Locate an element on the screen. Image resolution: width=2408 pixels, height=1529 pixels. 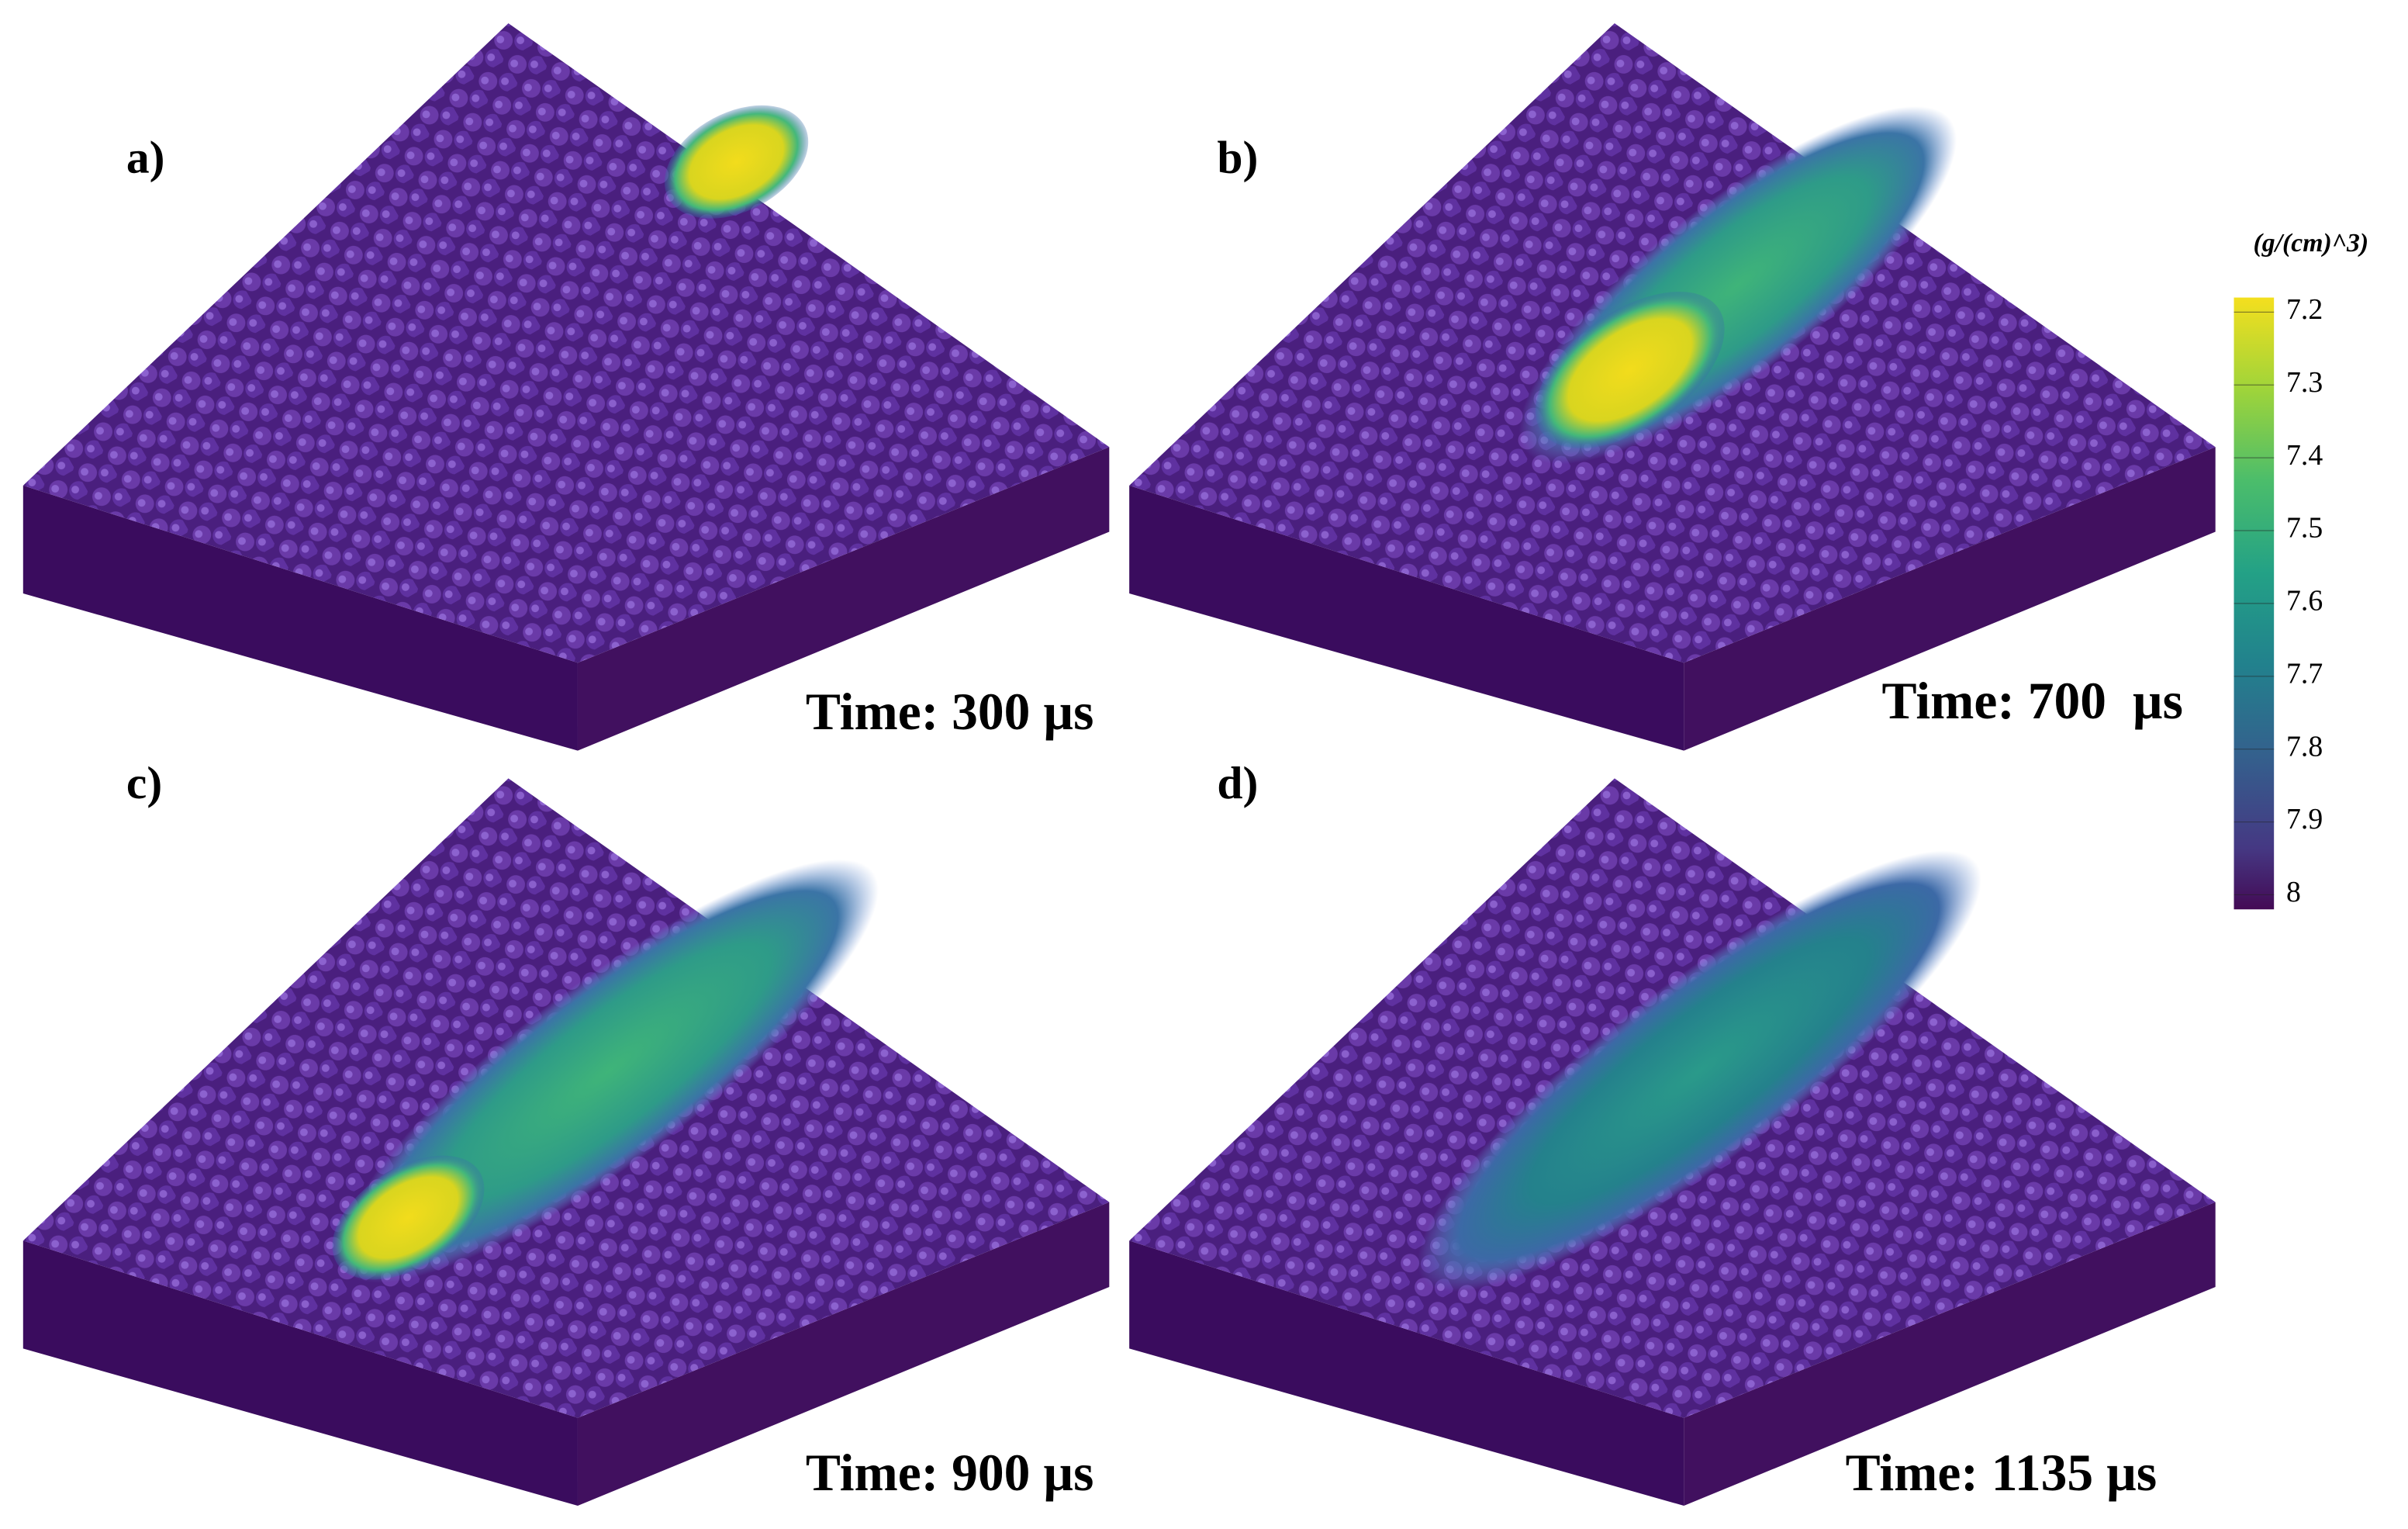
colorbar-tick-label: 7.2 is located at coordinates (2304, 309).